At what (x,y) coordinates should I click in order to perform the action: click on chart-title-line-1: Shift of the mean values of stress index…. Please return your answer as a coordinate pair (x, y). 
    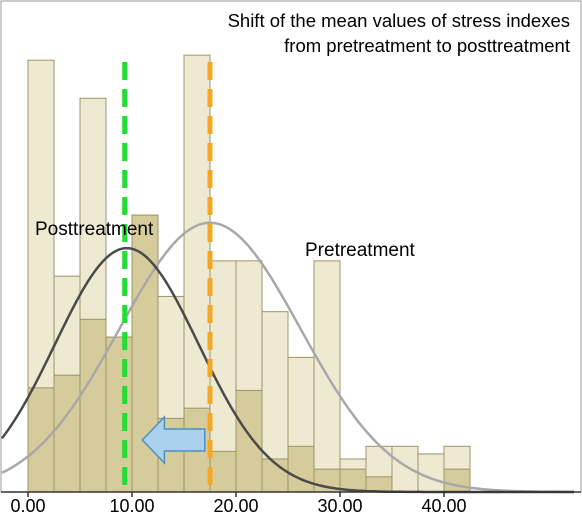
    Looking at the image, I should click on (398, 20).